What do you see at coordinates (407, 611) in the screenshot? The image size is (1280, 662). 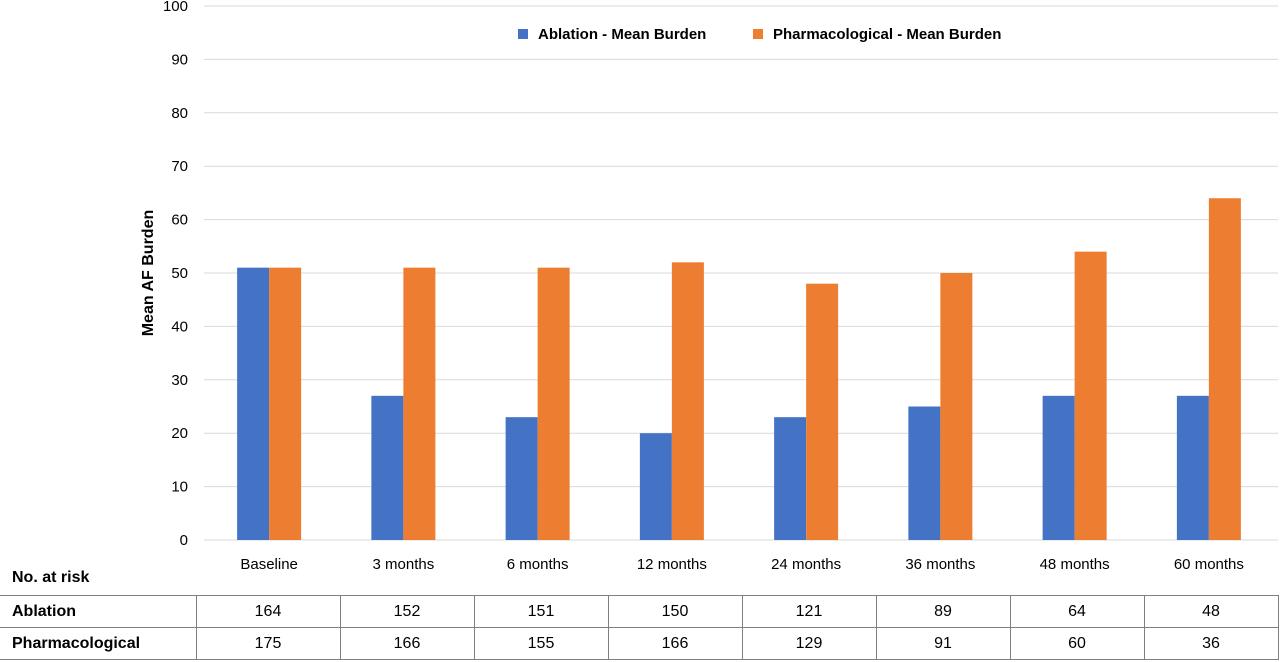 I see `risk-cell: 152` at bounding box center [407, 611].